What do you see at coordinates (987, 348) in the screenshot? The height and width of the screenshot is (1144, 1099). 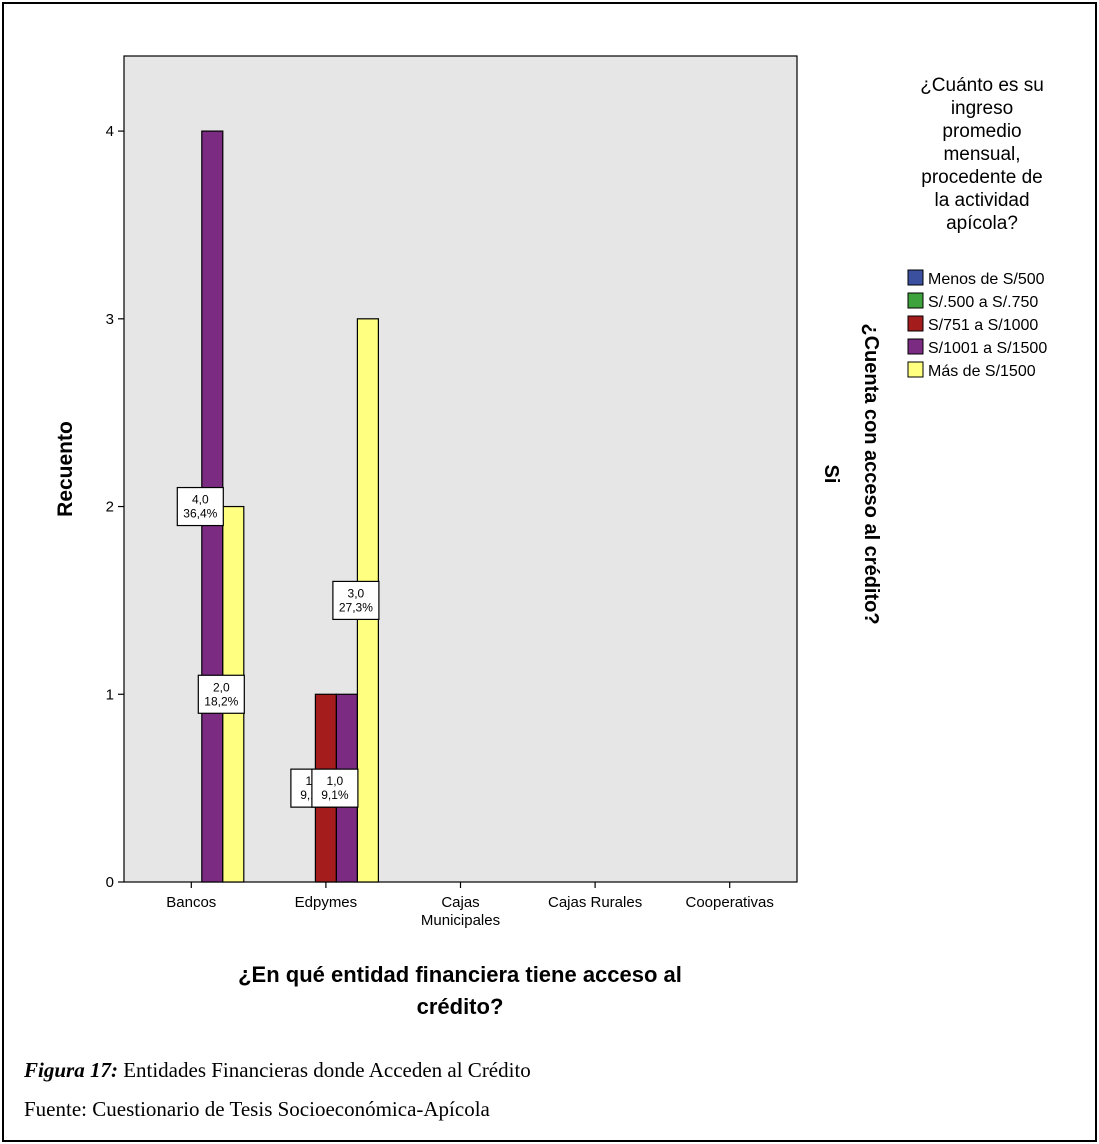 I see `legend-label: S/1001 a S/1500` at bounding box center [987, 348].